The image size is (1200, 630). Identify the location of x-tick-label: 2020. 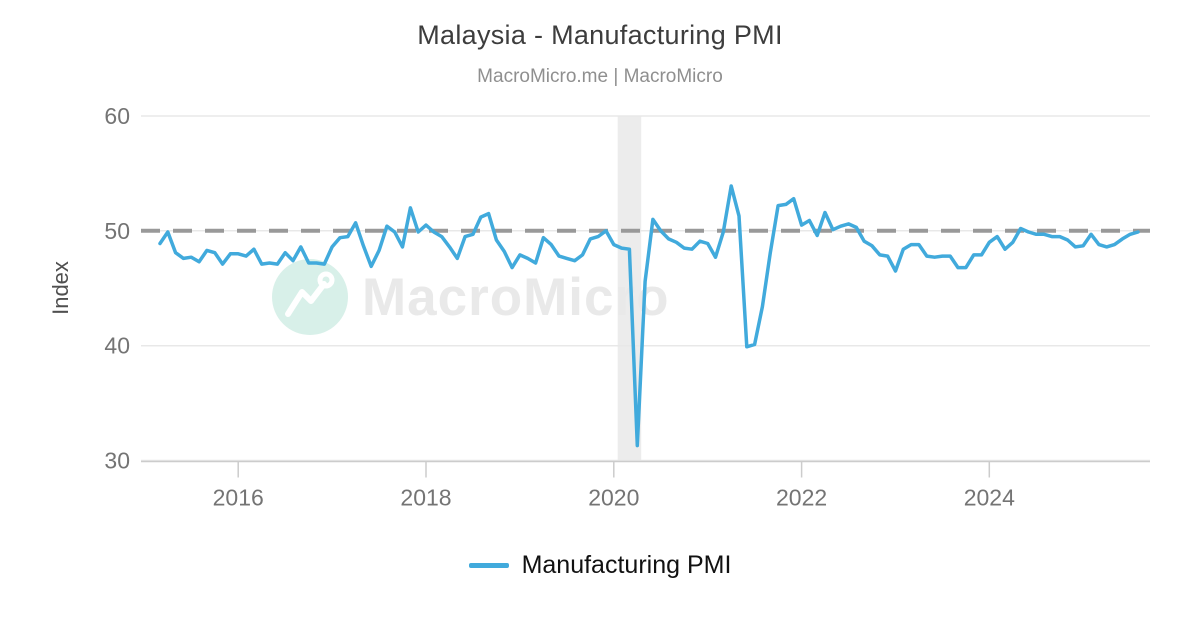
(613, 498).